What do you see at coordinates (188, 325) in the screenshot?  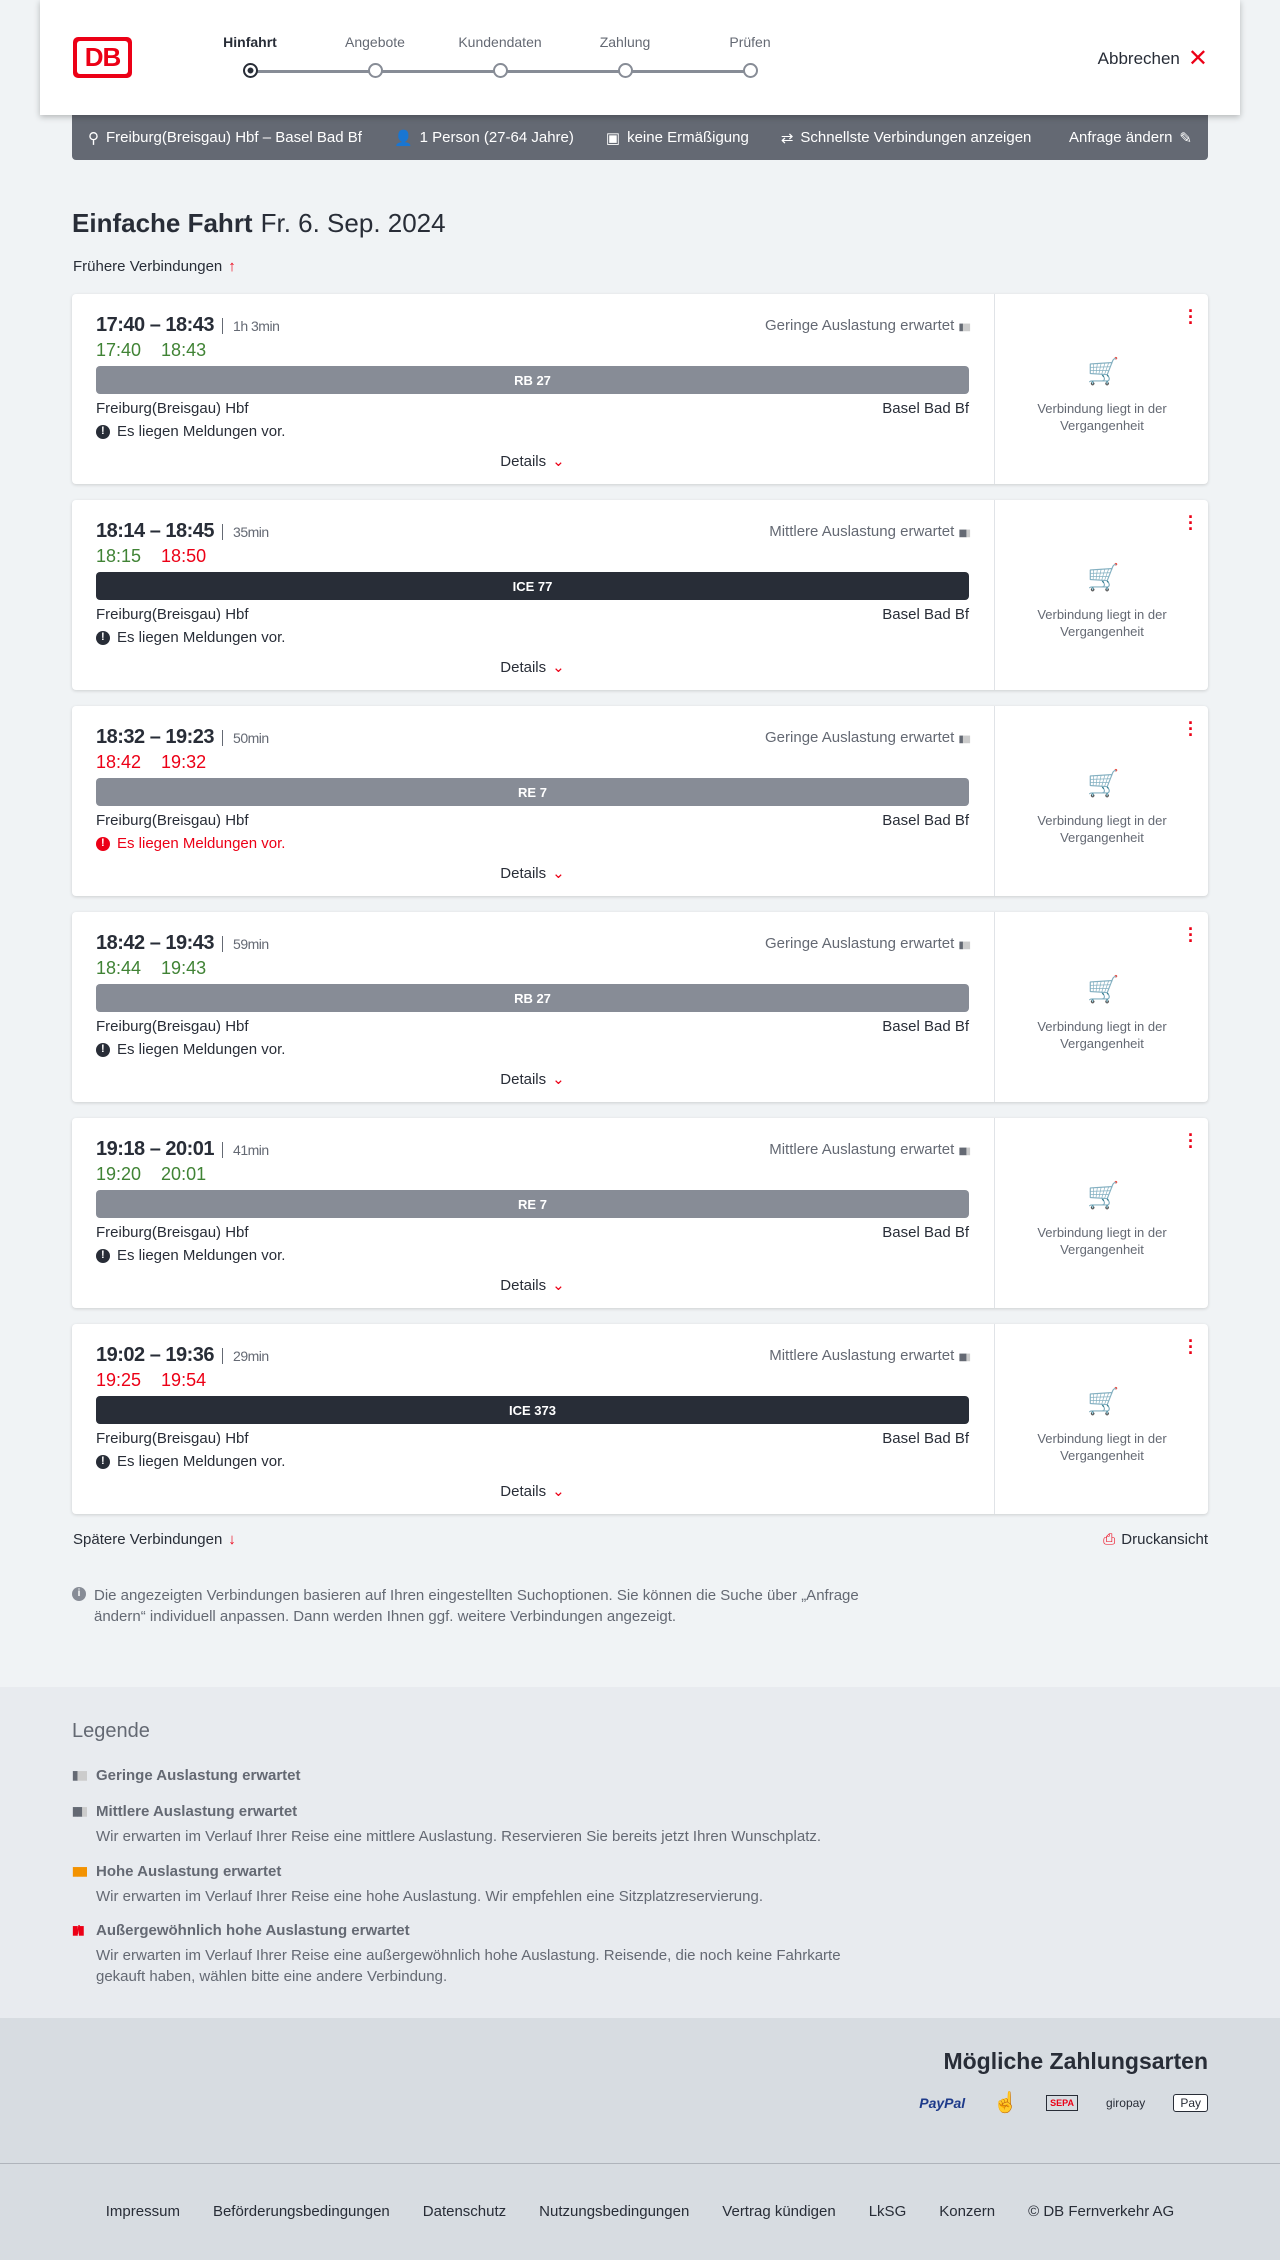 I see `scheduled-times: 17:40 – 18:43 1h 3min` at bounding box center [188, 325].